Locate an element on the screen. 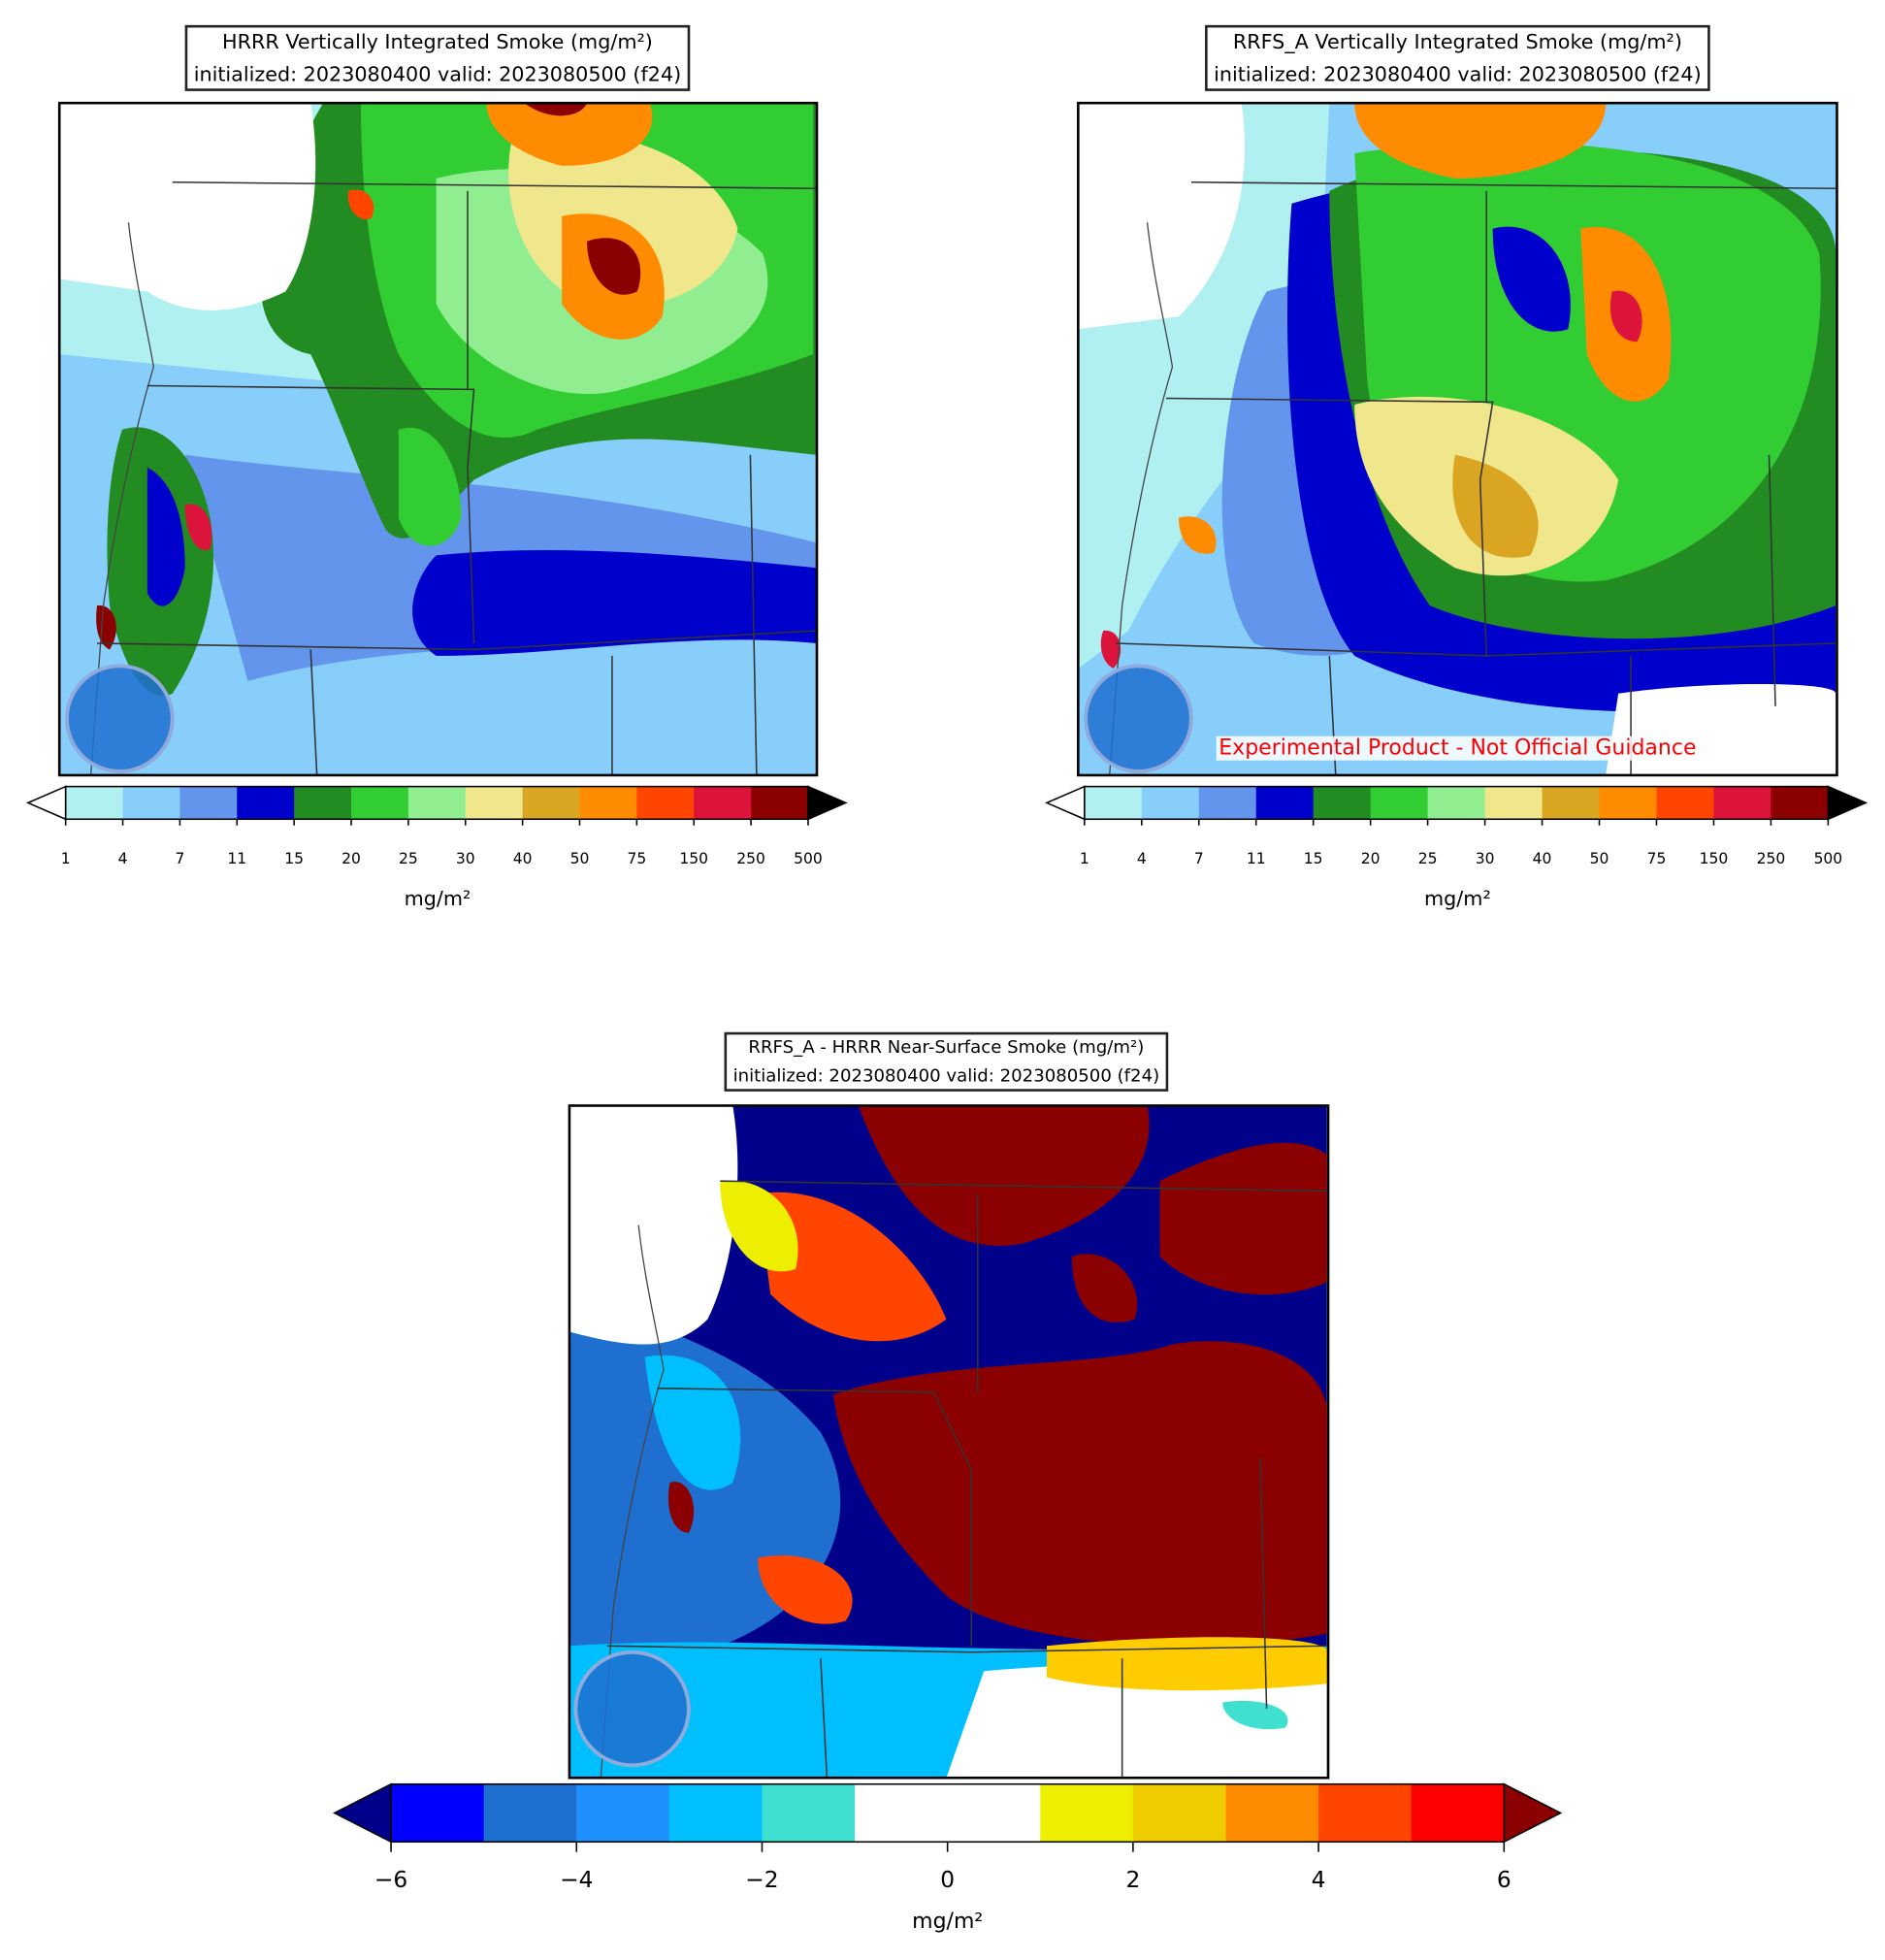 This screenshot has width=1885, height=1960. map-rrfs is located at coordinates (1457, 439).